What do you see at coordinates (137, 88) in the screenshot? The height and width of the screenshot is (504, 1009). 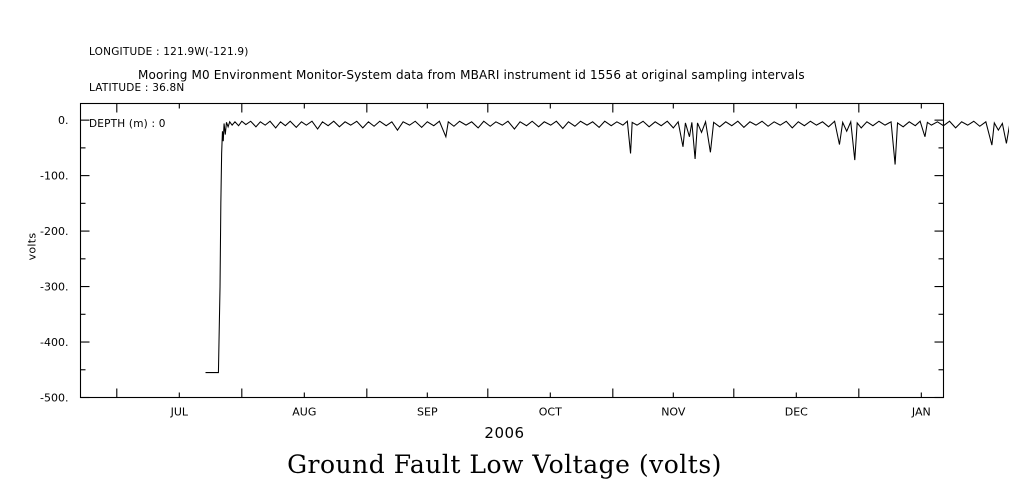 I see `latitude-text: LATITUDE : 36.8N` at bounding box center [137, 88].